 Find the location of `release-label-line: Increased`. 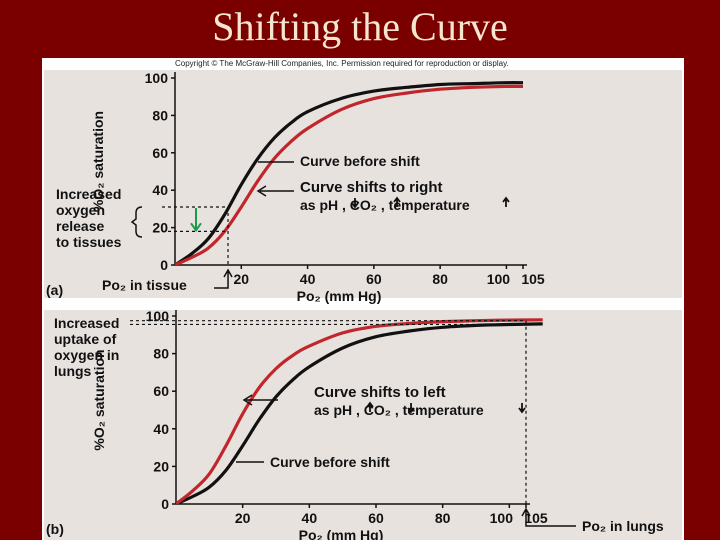

release-label-line: Increased is located at coordinates (88, 194).